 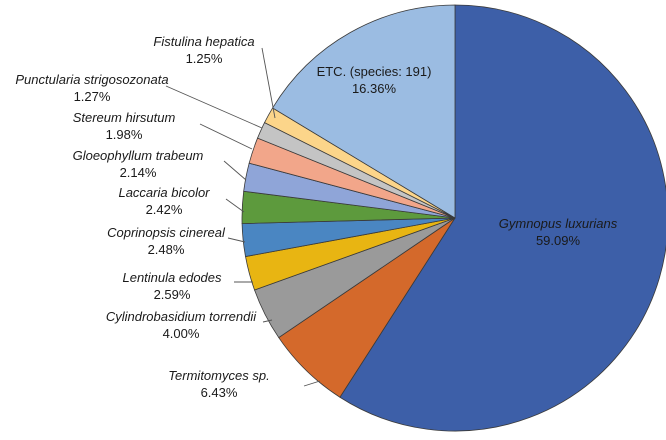 I want to click on slice-percent-label: 2.42%, so click(x=164, y=209).